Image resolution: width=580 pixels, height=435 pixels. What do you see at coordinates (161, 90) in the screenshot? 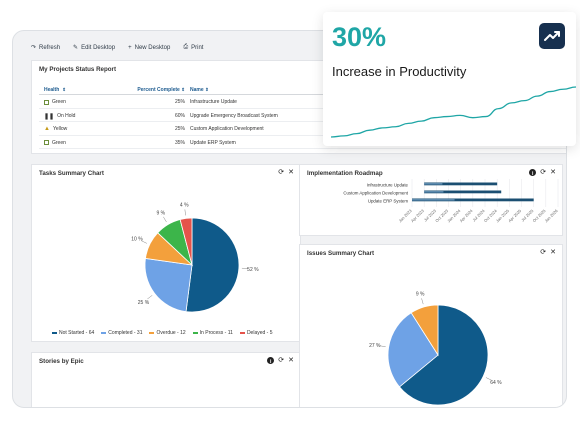
I see `percent-column-header: Percent Complete ⇕` at bounding box center [161, 90].